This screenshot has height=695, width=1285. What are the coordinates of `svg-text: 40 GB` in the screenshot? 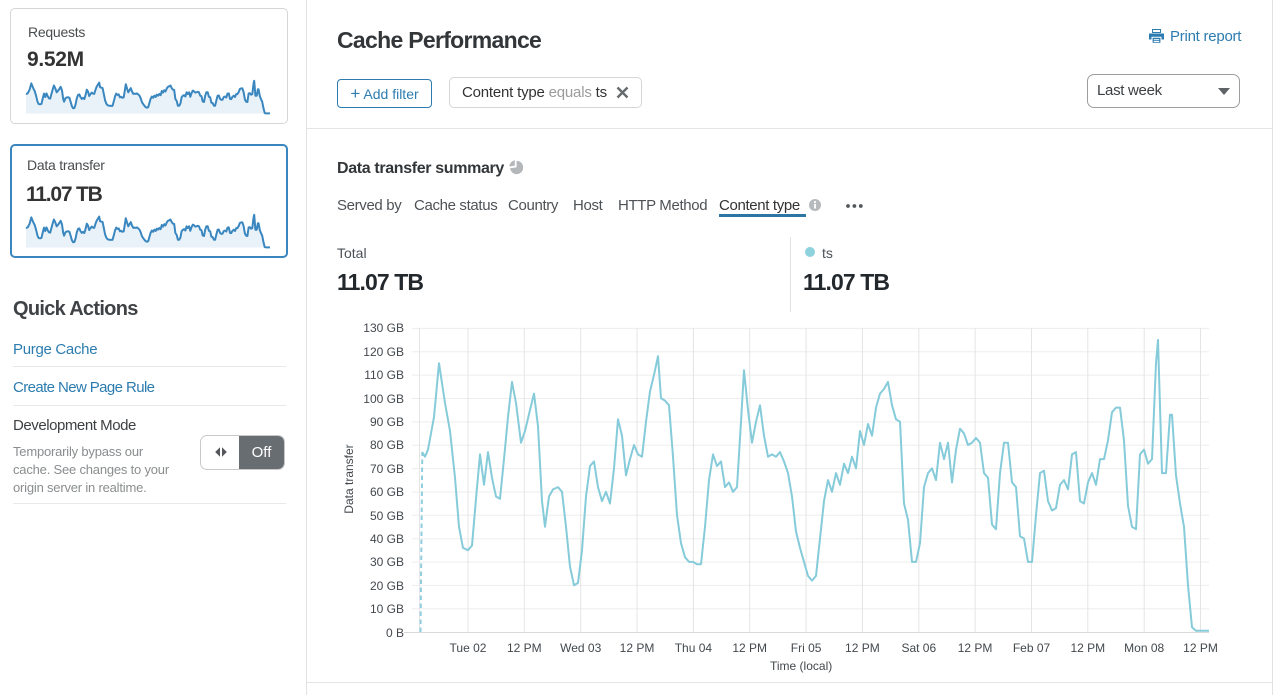 It's located at (387, 539).